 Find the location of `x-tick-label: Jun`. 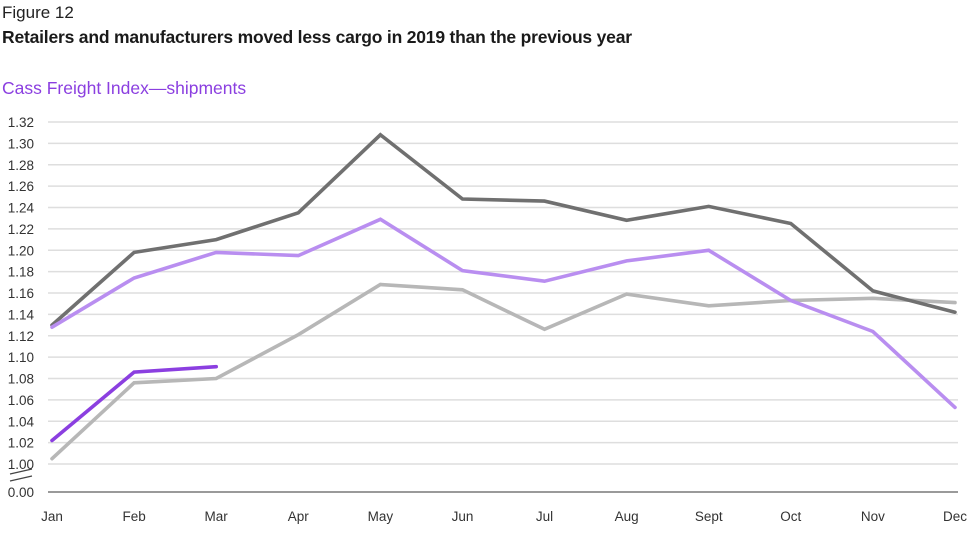

x-tick-label: Jun is located at coordinates (463, 516).